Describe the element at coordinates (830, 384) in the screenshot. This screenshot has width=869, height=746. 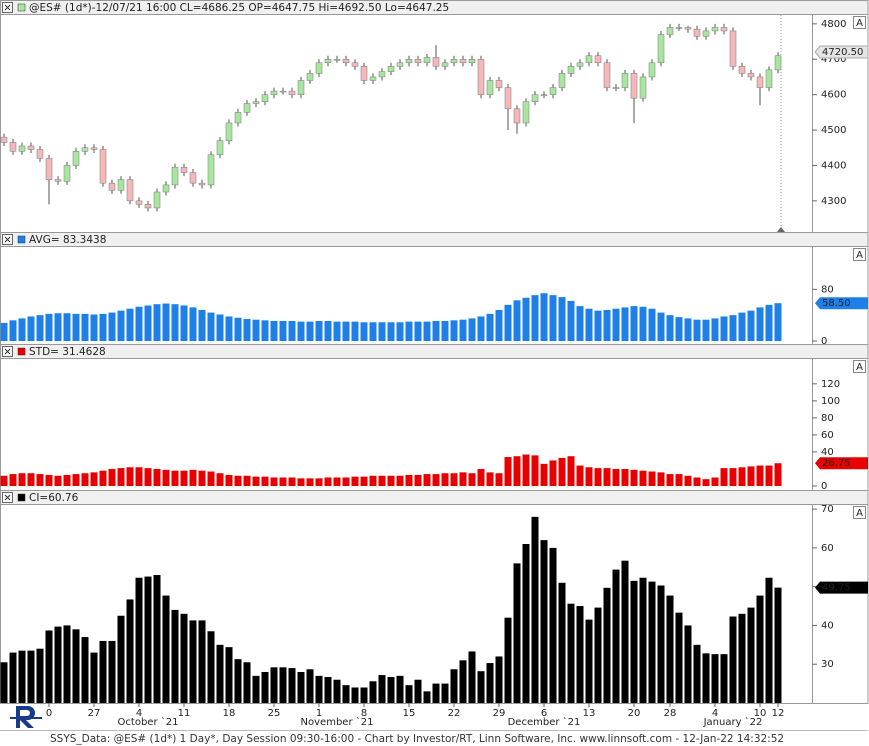
I see `y-tick-label: 120` at that location.